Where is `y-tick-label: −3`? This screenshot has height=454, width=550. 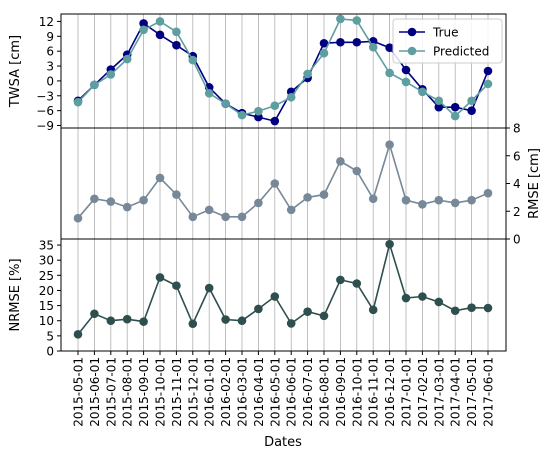
y-tick-label: −3 is located at coordinates (45, 96).